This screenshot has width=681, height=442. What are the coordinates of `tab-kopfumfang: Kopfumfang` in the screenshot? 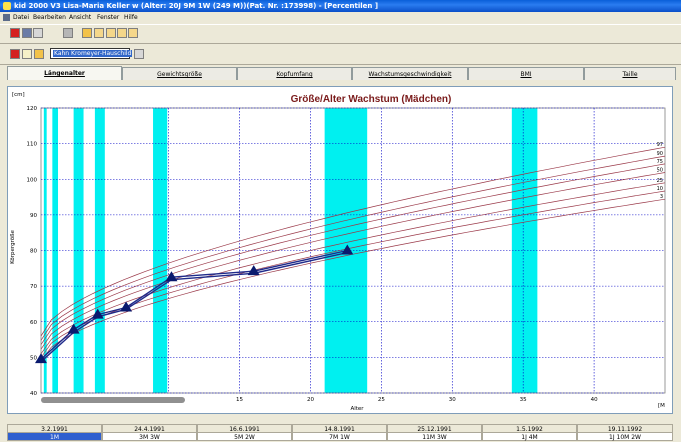 It's located at (294, 73).